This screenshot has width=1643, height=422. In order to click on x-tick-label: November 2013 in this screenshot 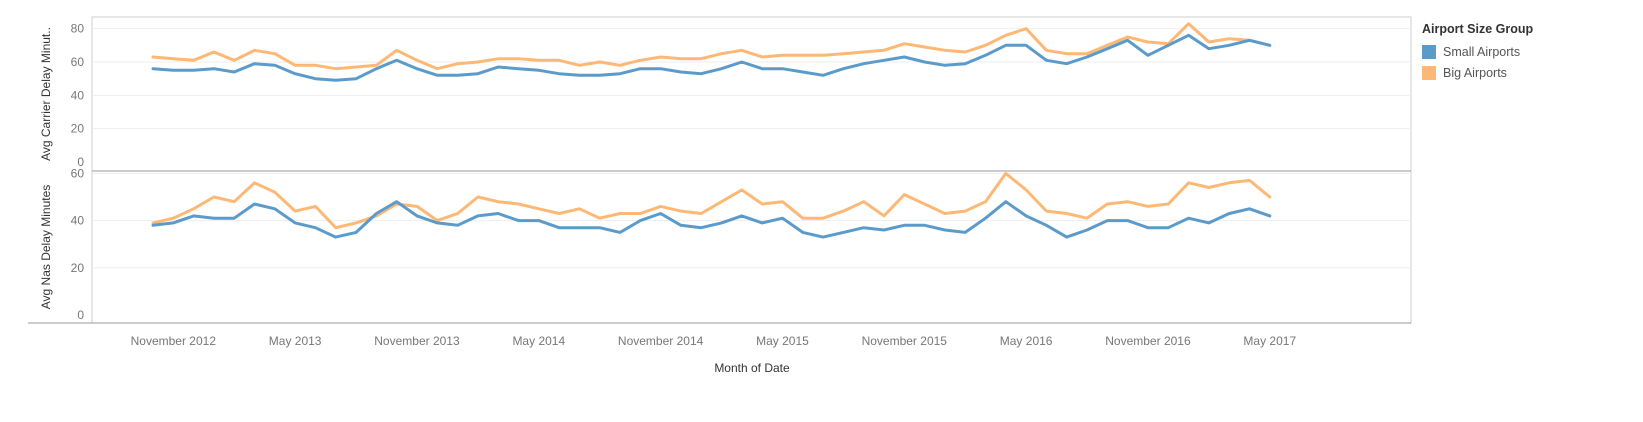, I will do `click(417, 341)`.